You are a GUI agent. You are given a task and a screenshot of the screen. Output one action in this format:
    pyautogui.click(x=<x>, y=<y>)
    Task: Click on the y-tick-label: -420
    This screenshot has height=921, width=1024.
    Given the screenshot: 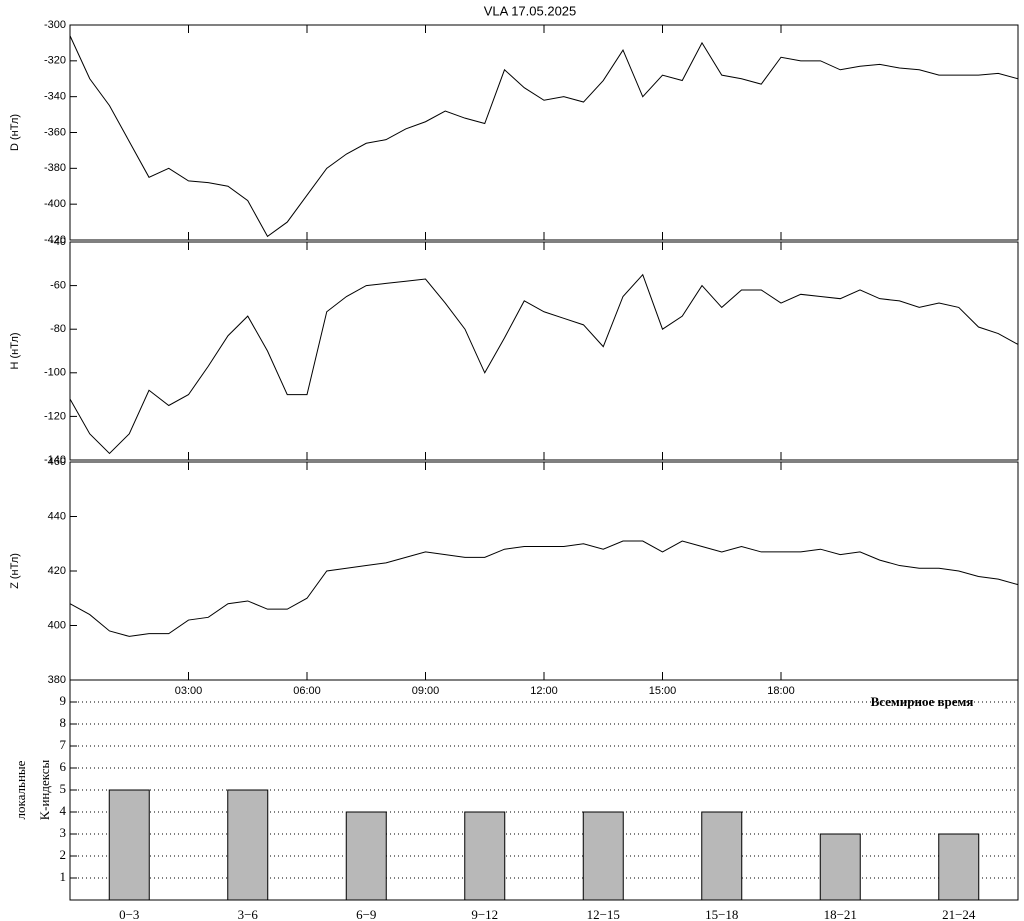 What is the action you would take?
    pyautogui.click(x=55, y=240)
    